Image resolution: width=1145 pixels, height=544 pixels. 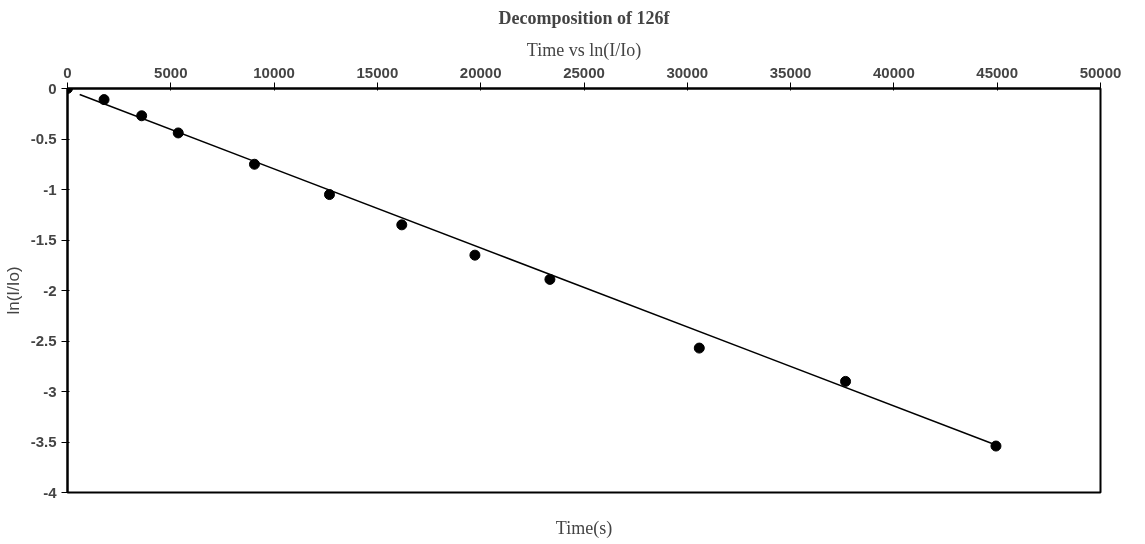 I want to click on y-tick-label: -3.5, so click(x=43, y=441).